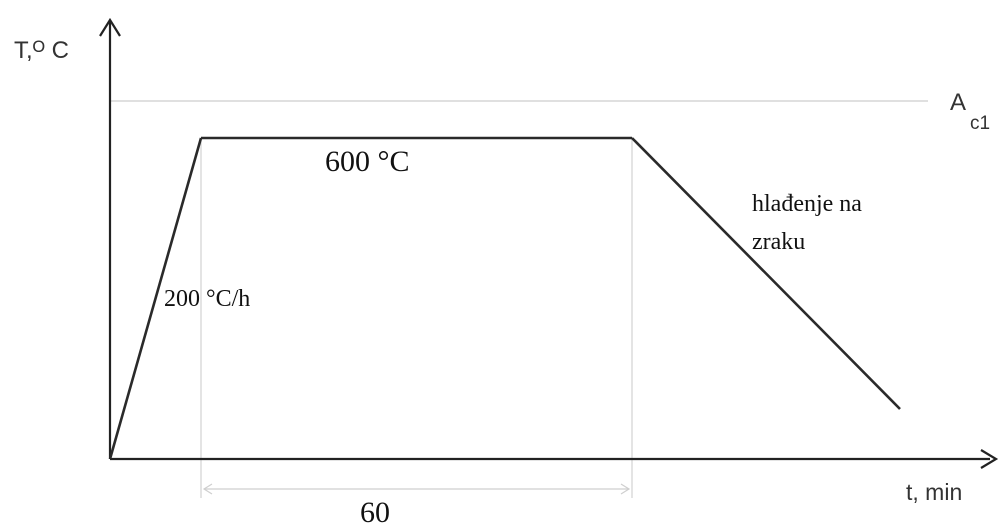  I want to click on duration-arrow-right-icon, so click(625, 489).